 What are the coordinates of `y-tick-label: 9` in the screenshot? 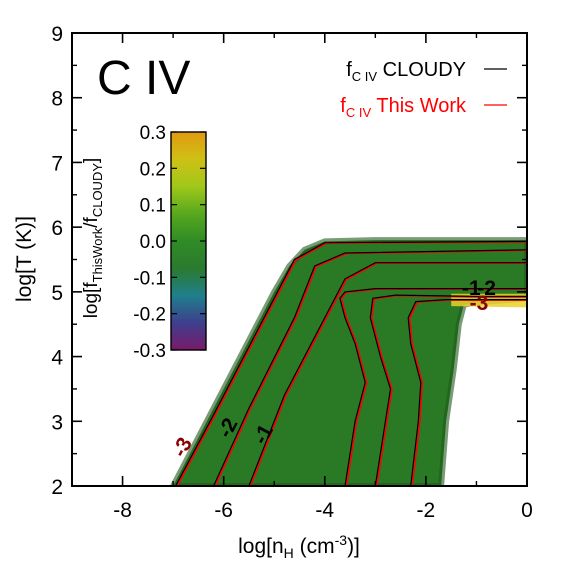 It's located at (57, 34).